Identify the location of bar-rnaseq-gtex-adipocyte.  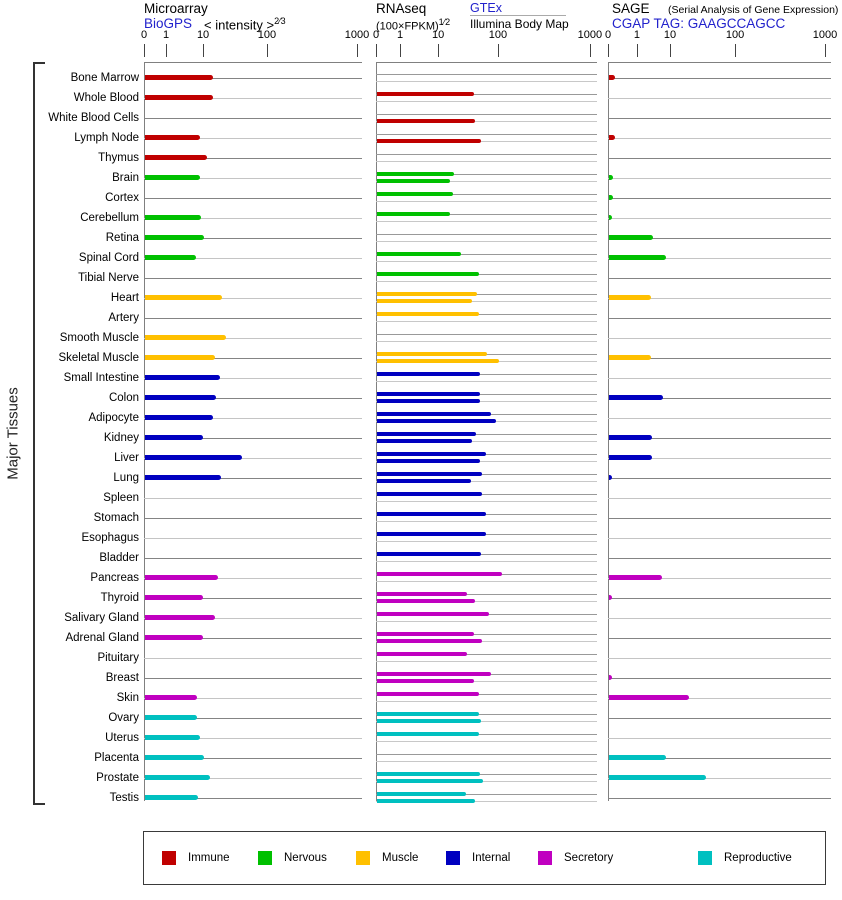
(434, 414).